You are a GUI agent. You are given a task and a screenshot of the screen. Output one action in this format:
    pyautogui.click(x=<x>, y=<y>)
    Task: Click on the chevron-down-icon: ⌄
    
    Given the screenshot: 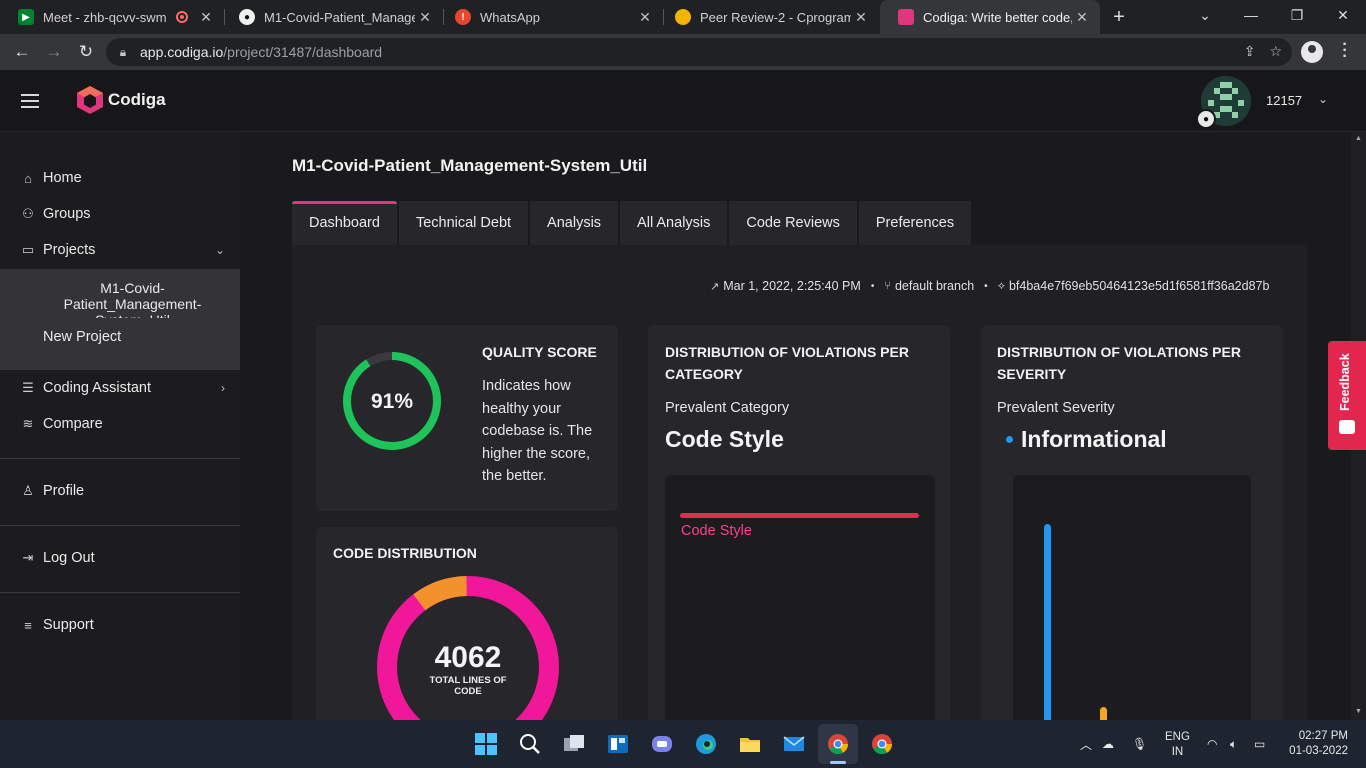 What is the action you would take?
    pyautogui.click(x=1323, y=99)
    